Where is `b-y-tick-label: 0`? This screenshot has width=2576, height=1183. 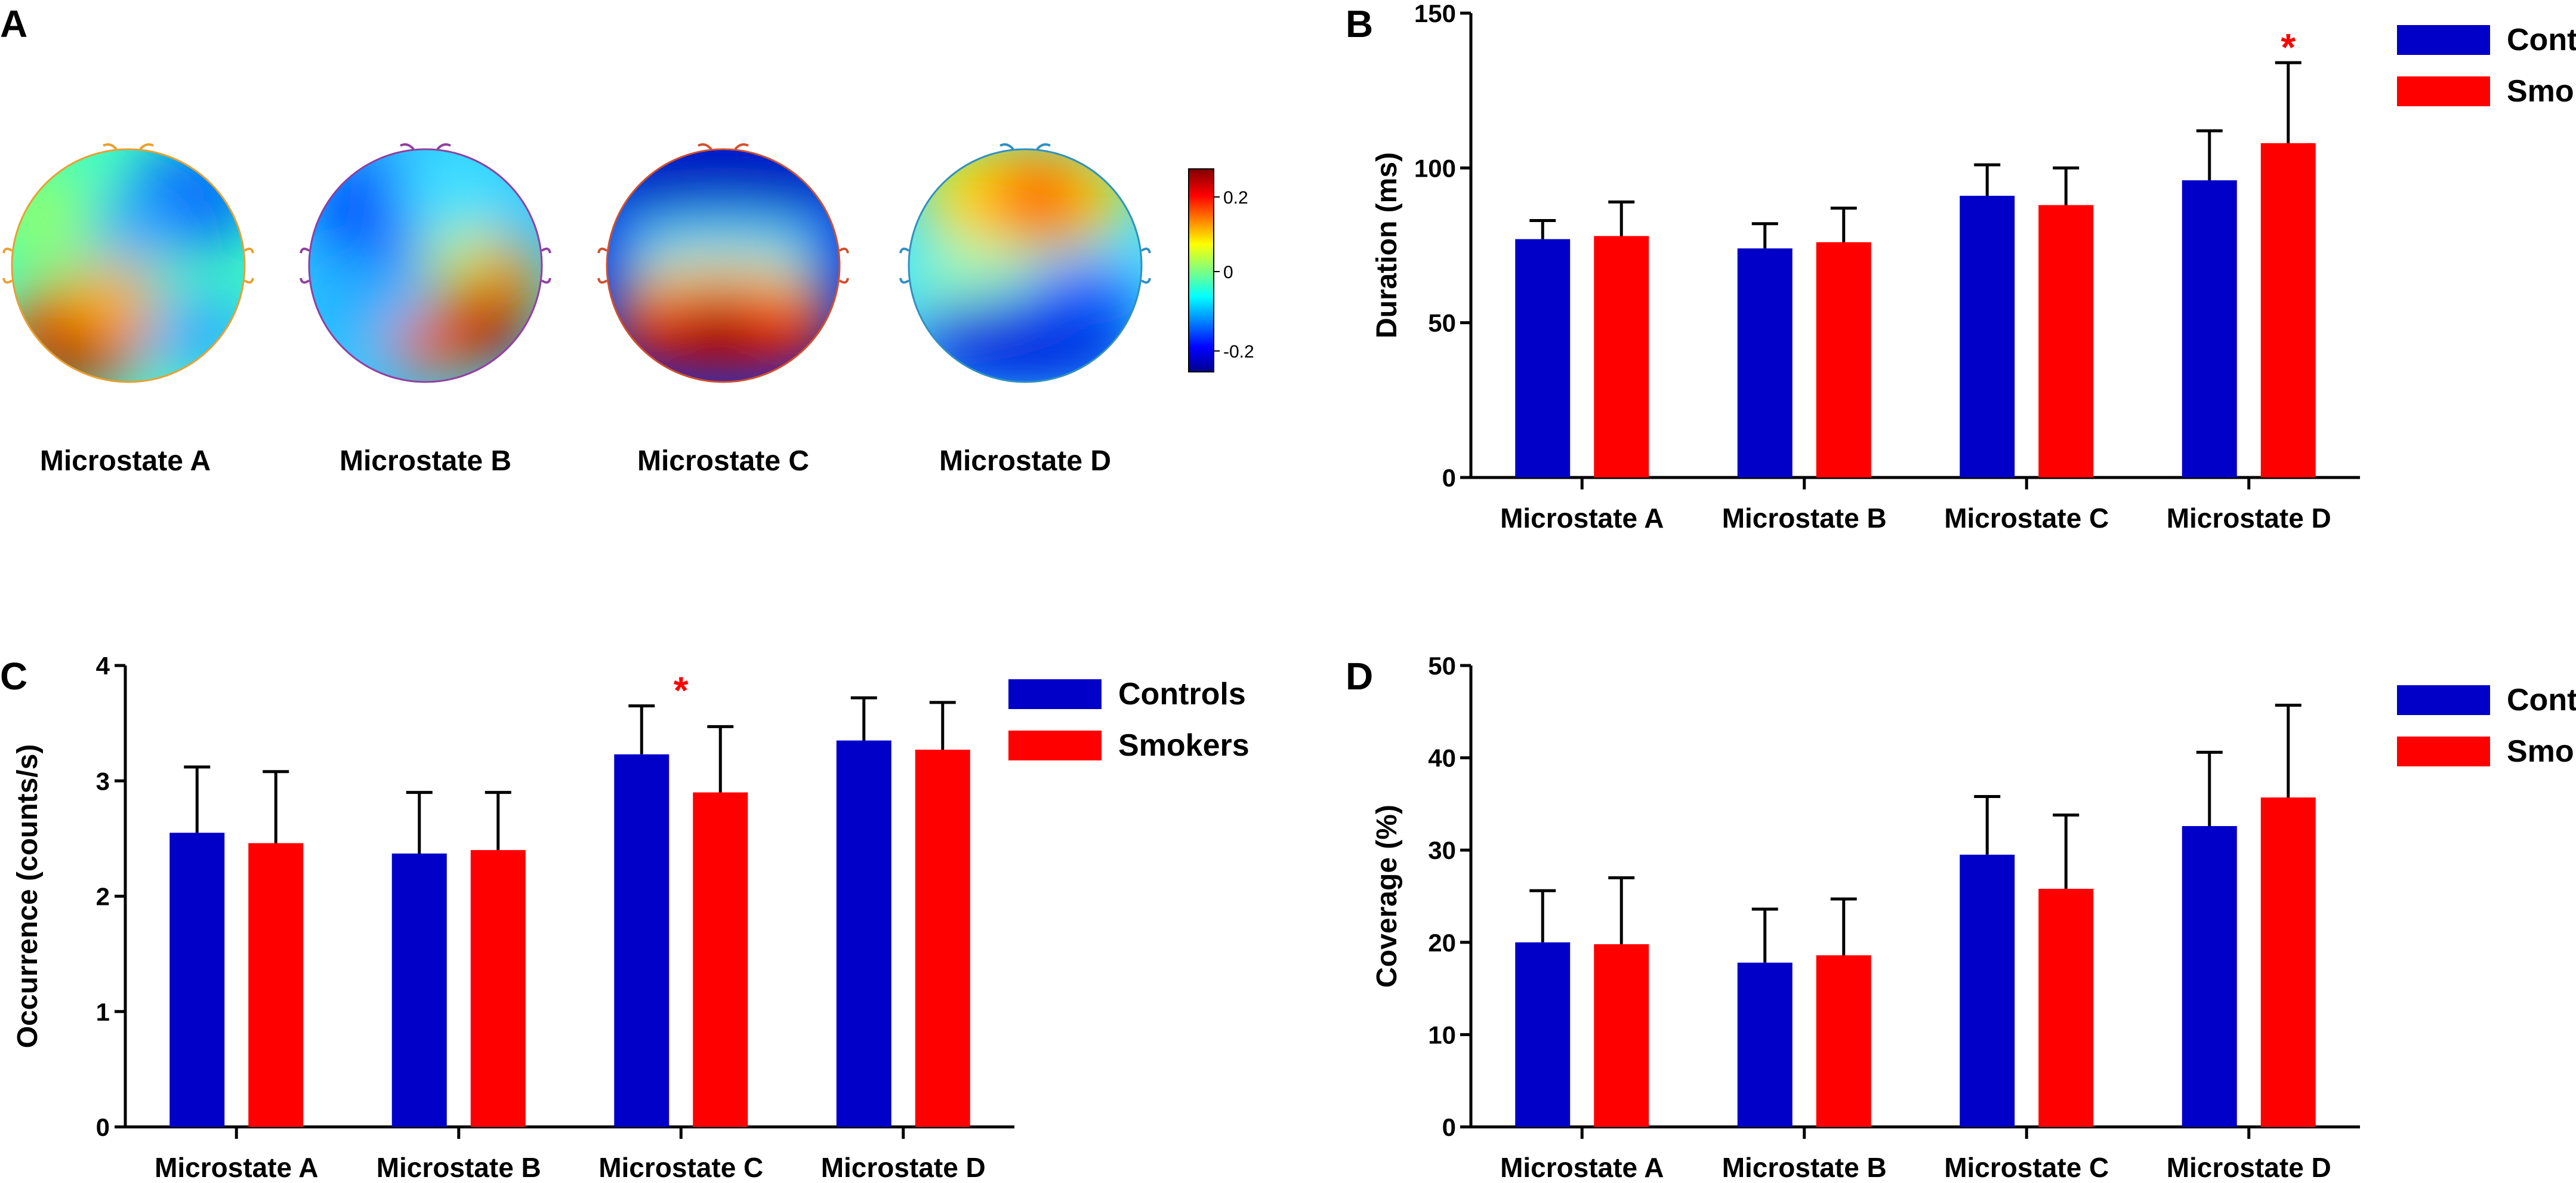 b-y-tick-label: 0 is located at coordinates (1449, 478).